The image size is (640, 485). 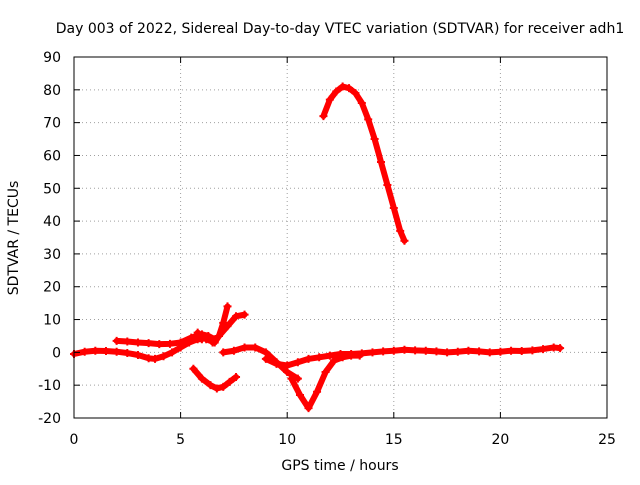 I want to click on y-tick-label: 50, so click(x=52, y=189).